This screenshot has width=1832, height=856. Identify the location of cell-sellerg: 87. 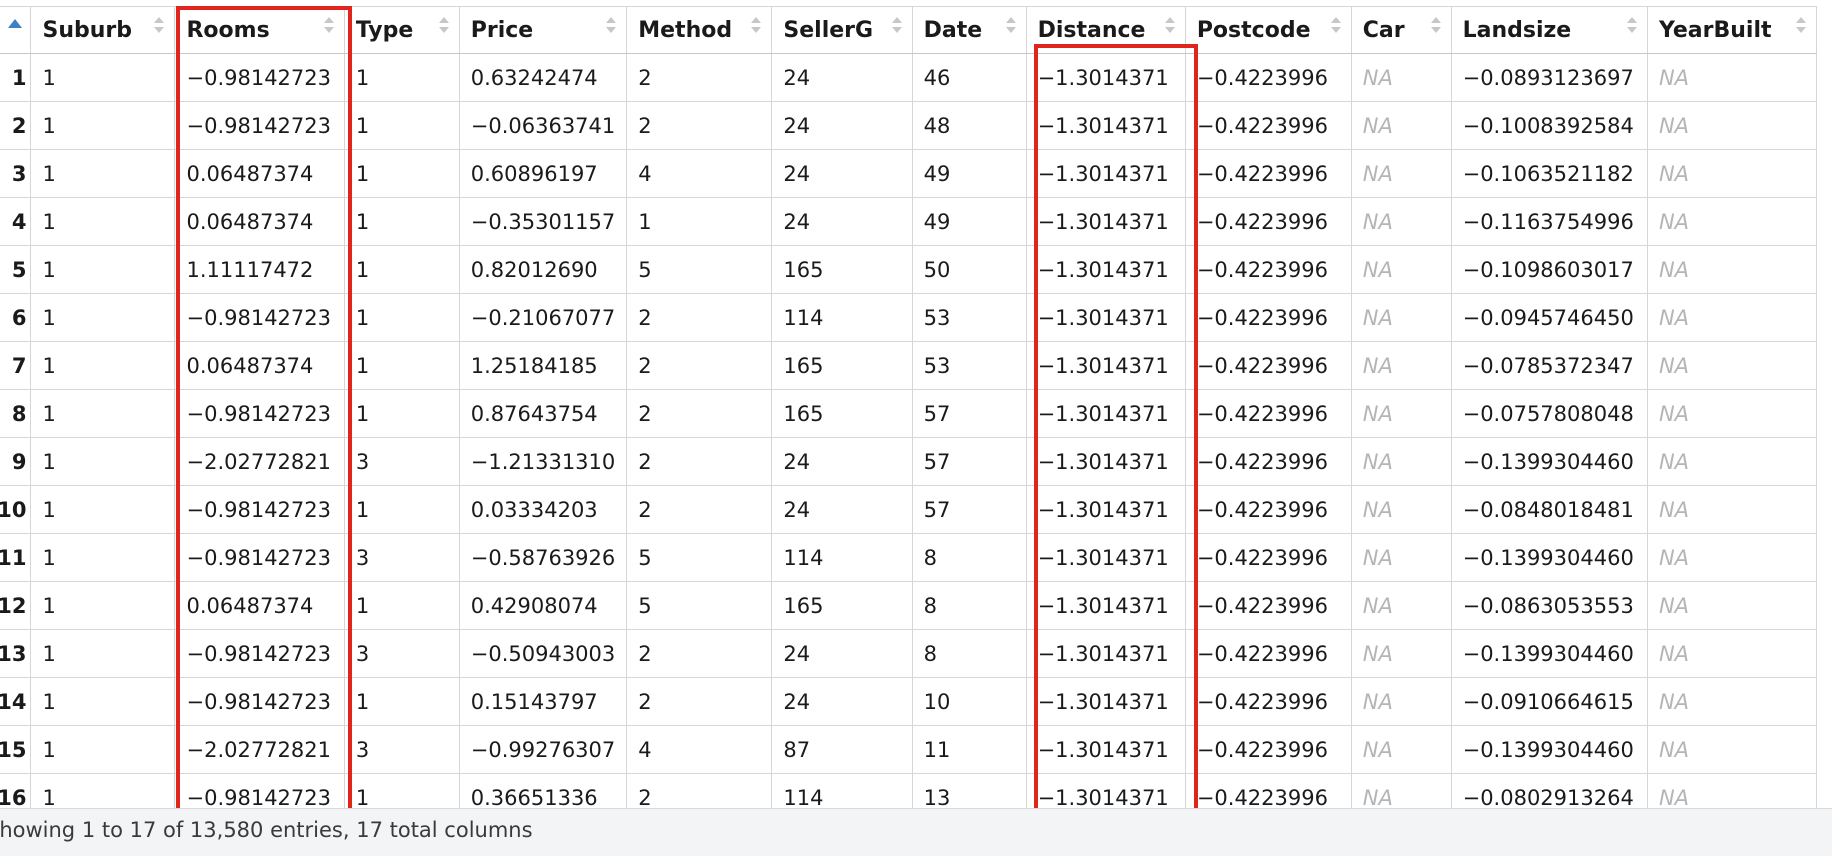
(842, 749).